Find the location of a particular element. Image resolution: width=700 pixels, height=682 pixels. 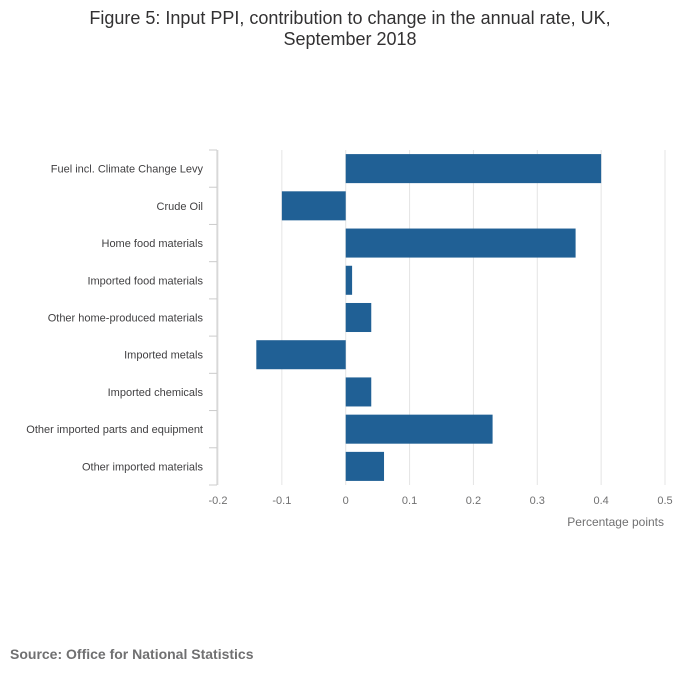

chart-title-line-2: September 2018 is located at coordinates (350, 39).